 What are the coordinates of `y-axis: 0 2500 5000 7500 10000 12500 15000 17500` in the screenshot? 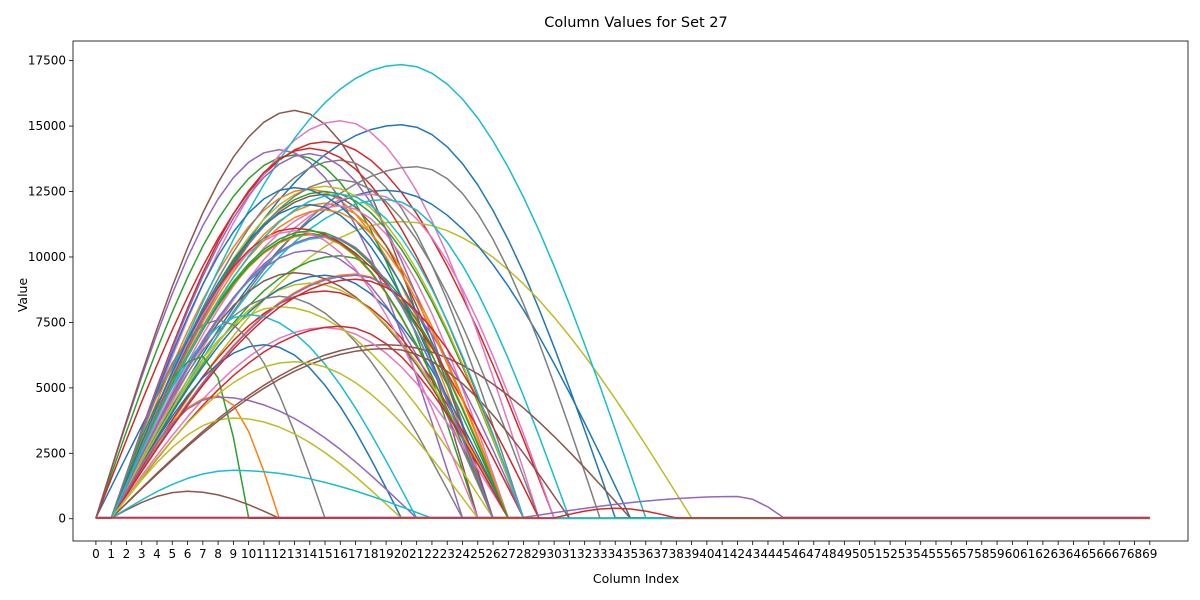 It's located at (50, 290).